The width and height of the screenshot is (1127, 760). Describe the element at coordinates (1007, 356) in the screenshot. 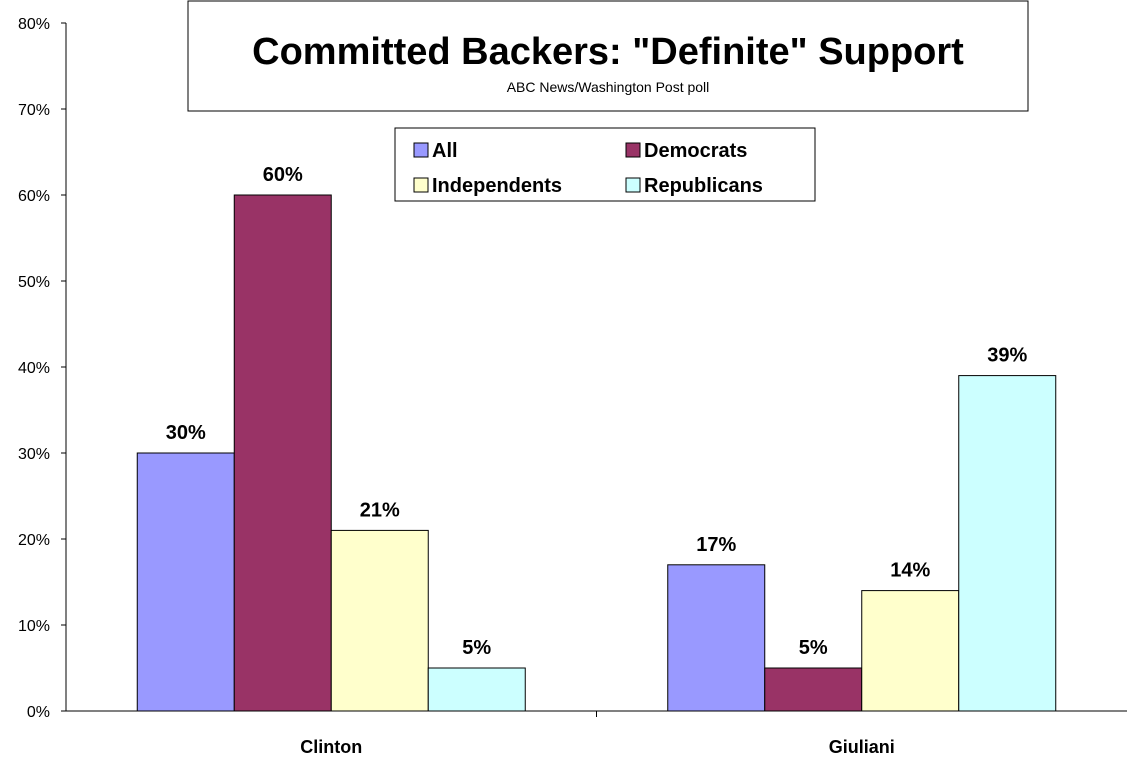

I see `data-label: 39%` at that location.